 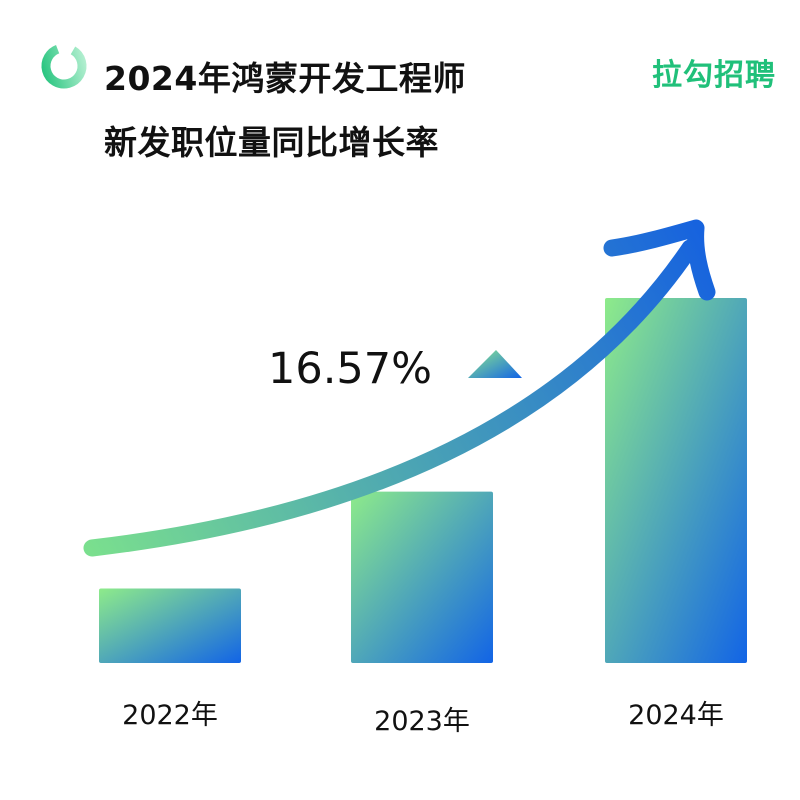 I want to click on chart-title-line-2: 新发职位量同比增长率, so click(x=271, y=142).